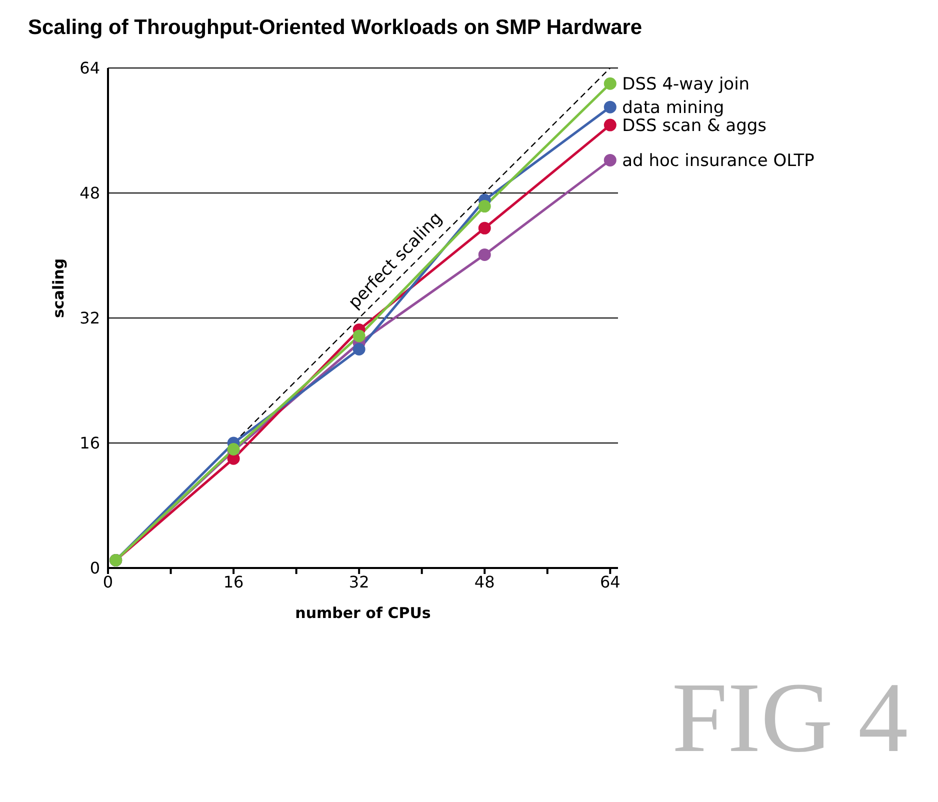  Describe the element at coordinates (90, 443) in the screenshot. I see `y-tick-label: 16` at that location.